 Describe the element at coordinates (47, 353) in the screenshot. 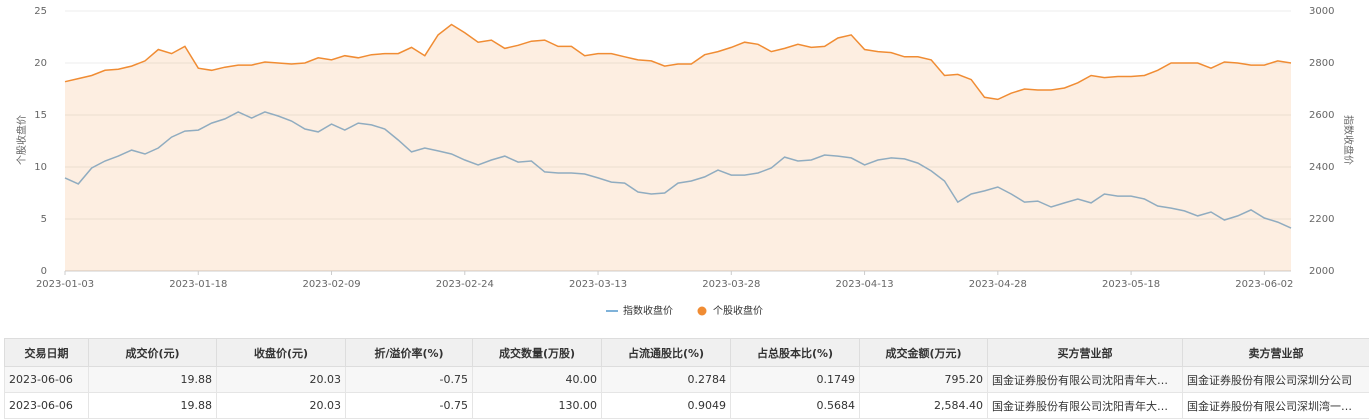

I see `header-cell: 交易日期` at that location.